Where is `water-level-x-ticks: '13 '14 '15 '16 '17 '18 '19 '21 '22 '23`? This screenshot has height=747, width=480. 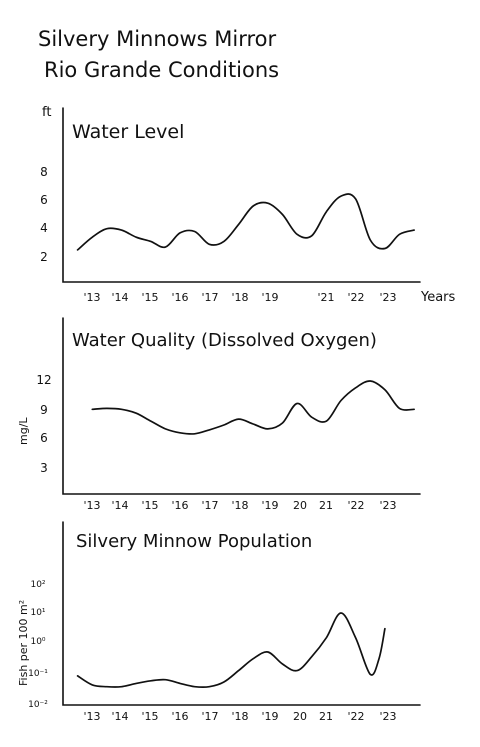
water-level-x-ticks: '13 '14 '15 '16 '17 '18 '19 '21 '22 '23 is located at coordinates (239, 297).